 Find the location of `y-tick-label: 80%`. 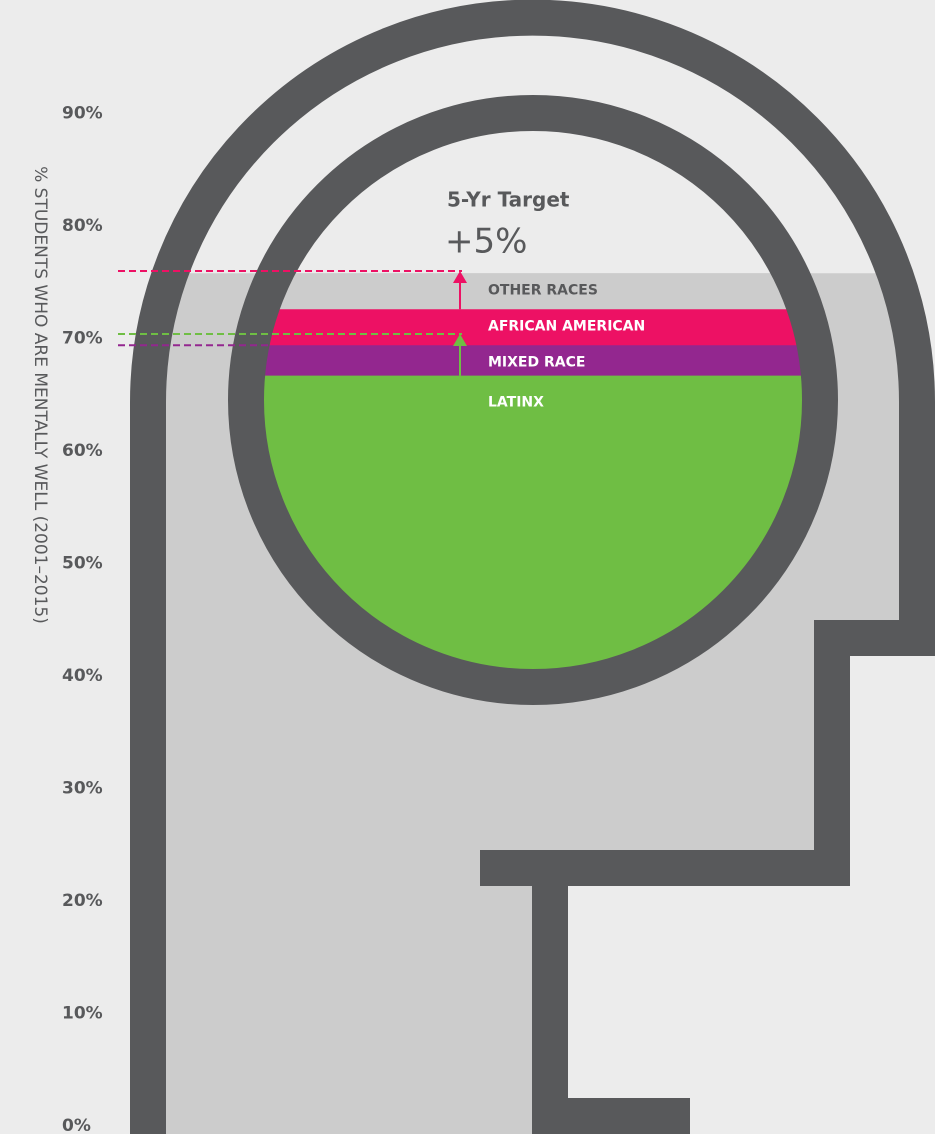

y-tick-label: 80% is located at coordinates (82, 226).